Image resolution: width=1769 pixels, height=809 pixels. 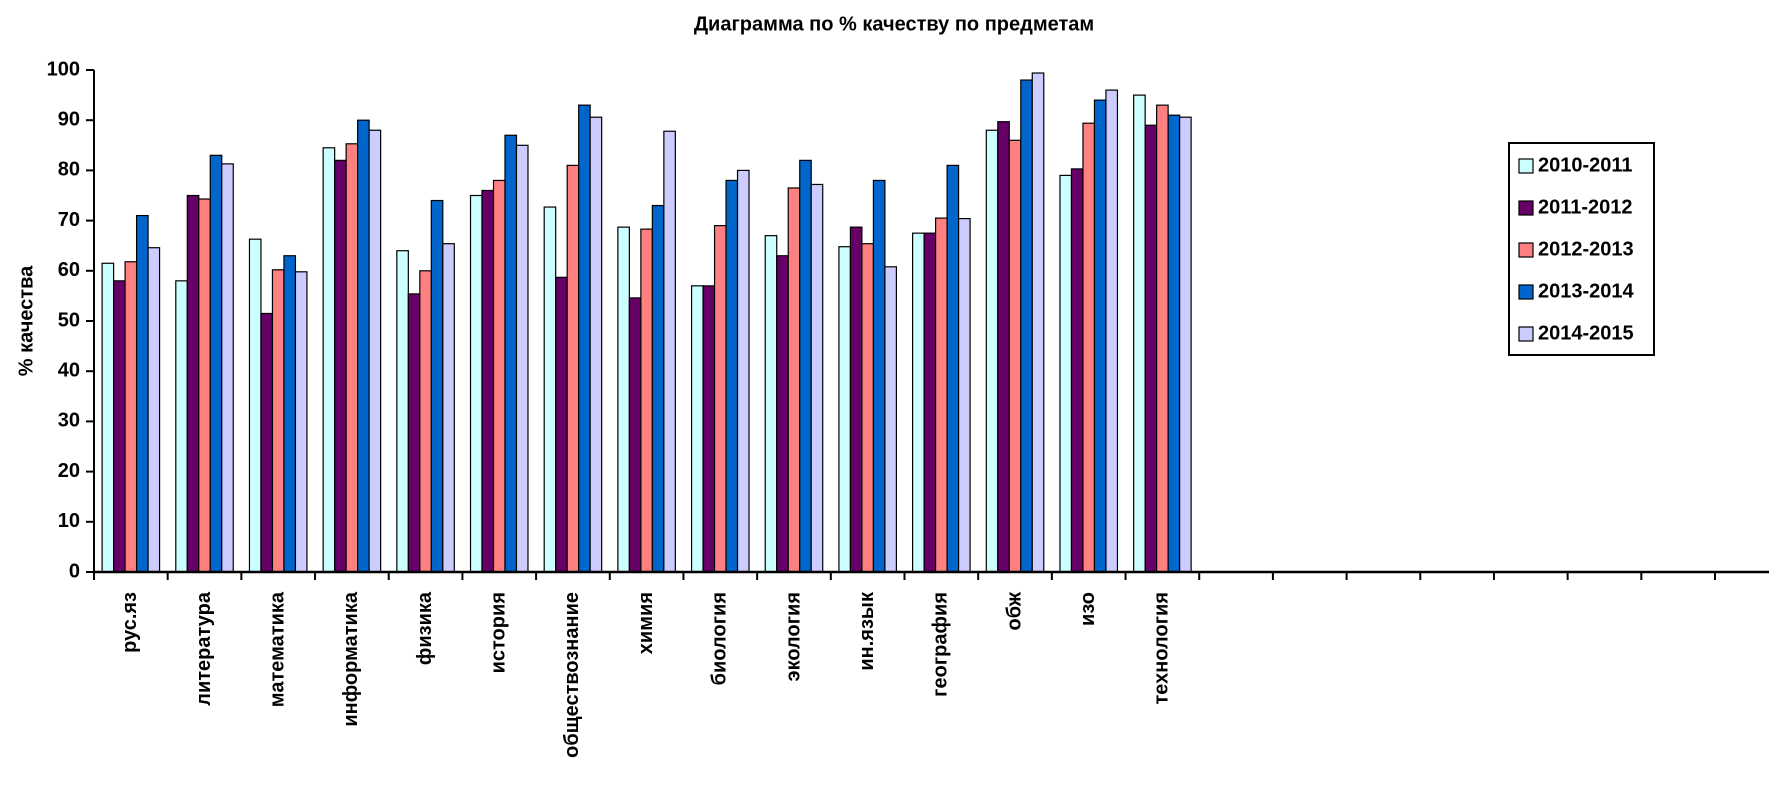 What do you see at coordinates (646, 623) in the screenshot?
I see `x-tick-label: химия` at bounding box center [646, 623].